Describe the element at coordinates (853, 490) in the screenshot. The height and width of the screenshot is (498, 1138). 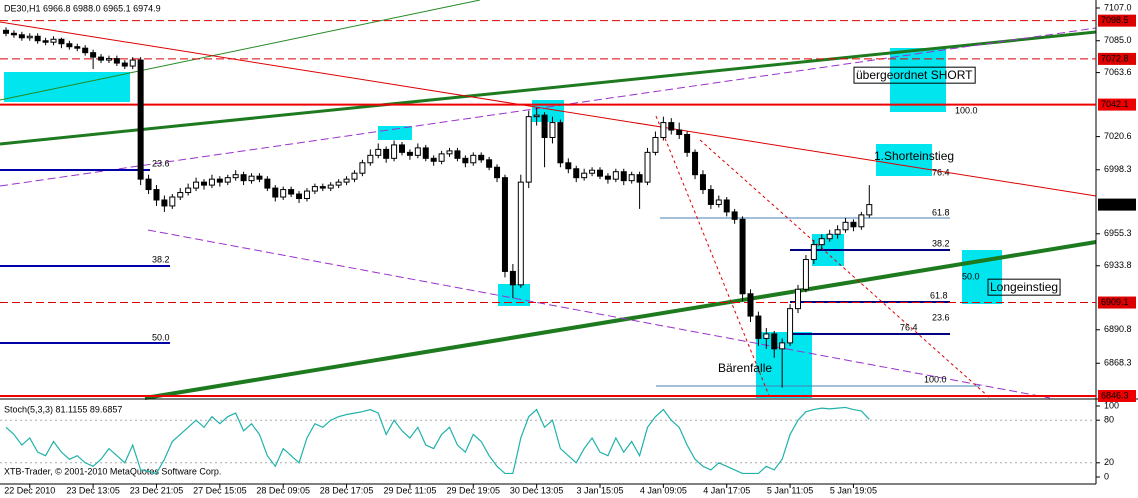
I see `x-tick-label: 5 Jan 19:05` at that location.